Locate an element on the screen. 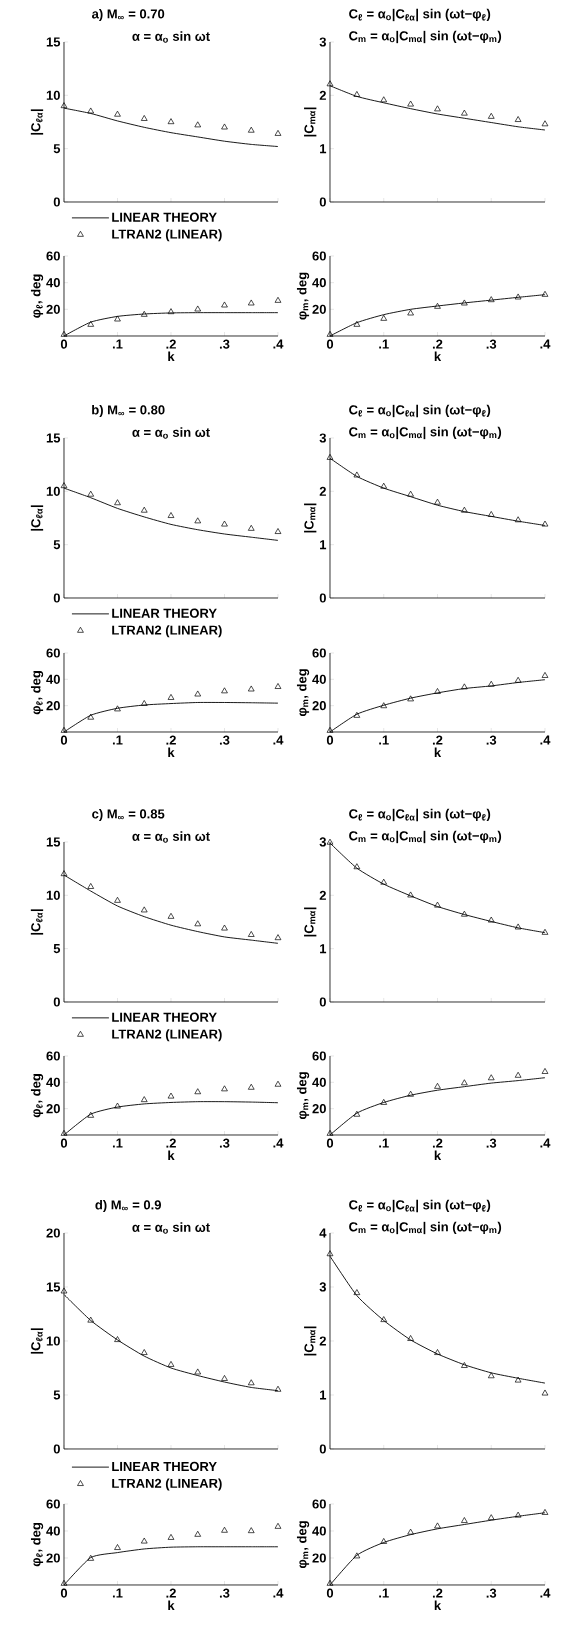 The width and height of the screenshot is (569, 1632). y-tick-label: 60 is located at coordinates (319, 1056).